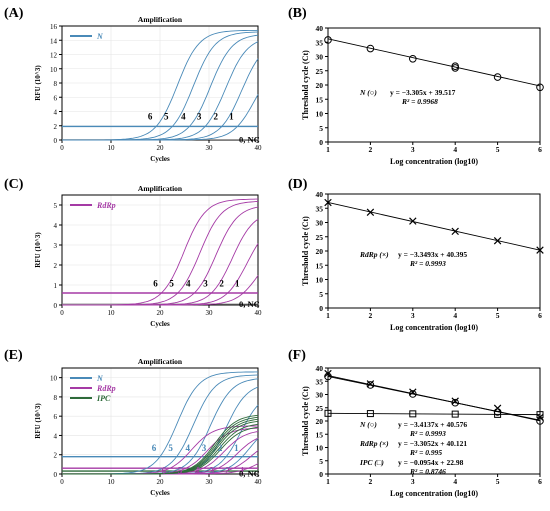 Image resolution: width=550 pixels, height=511 pixels. Describe the element at coordinates (297, 355) in the screenshot. I see `panel-label-5: (F)` at that location.